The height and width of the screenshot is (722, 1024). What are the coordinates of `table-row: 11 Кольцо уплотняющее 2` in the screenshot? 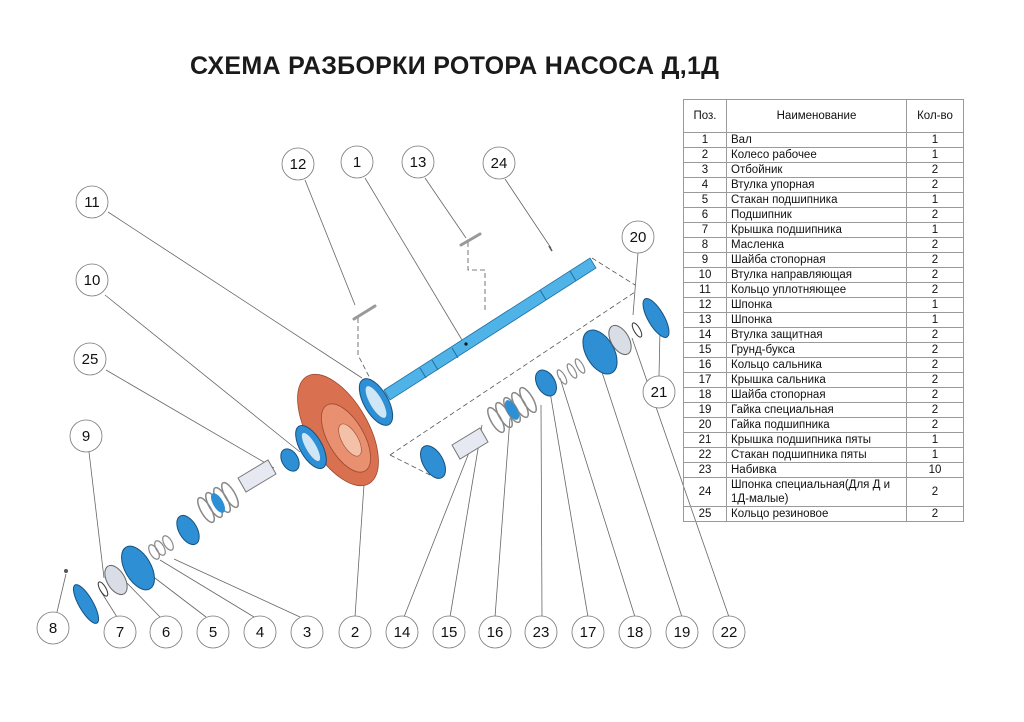 It's located at (823, 290).